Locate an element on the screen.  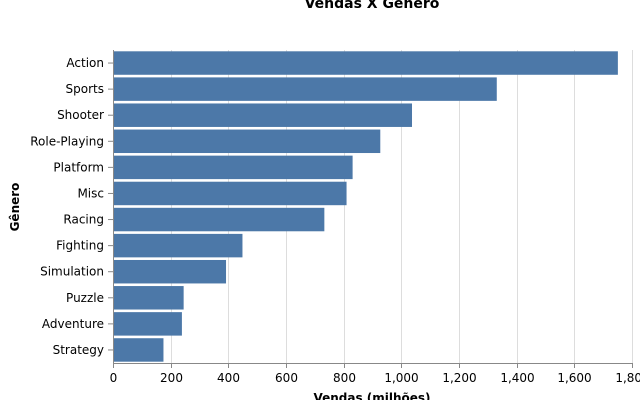
x-tick-label: 1,400 is located at coordinates (517, 378).